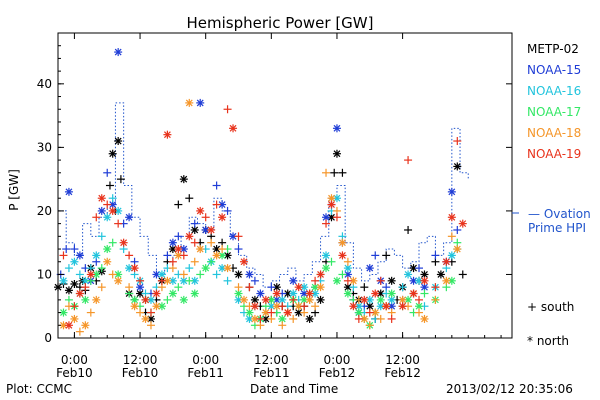 The image size is (600, 400). Describe the element at coordinates (550, 307) in the screenshot. I see `legend-south-marker: + south` at that location.